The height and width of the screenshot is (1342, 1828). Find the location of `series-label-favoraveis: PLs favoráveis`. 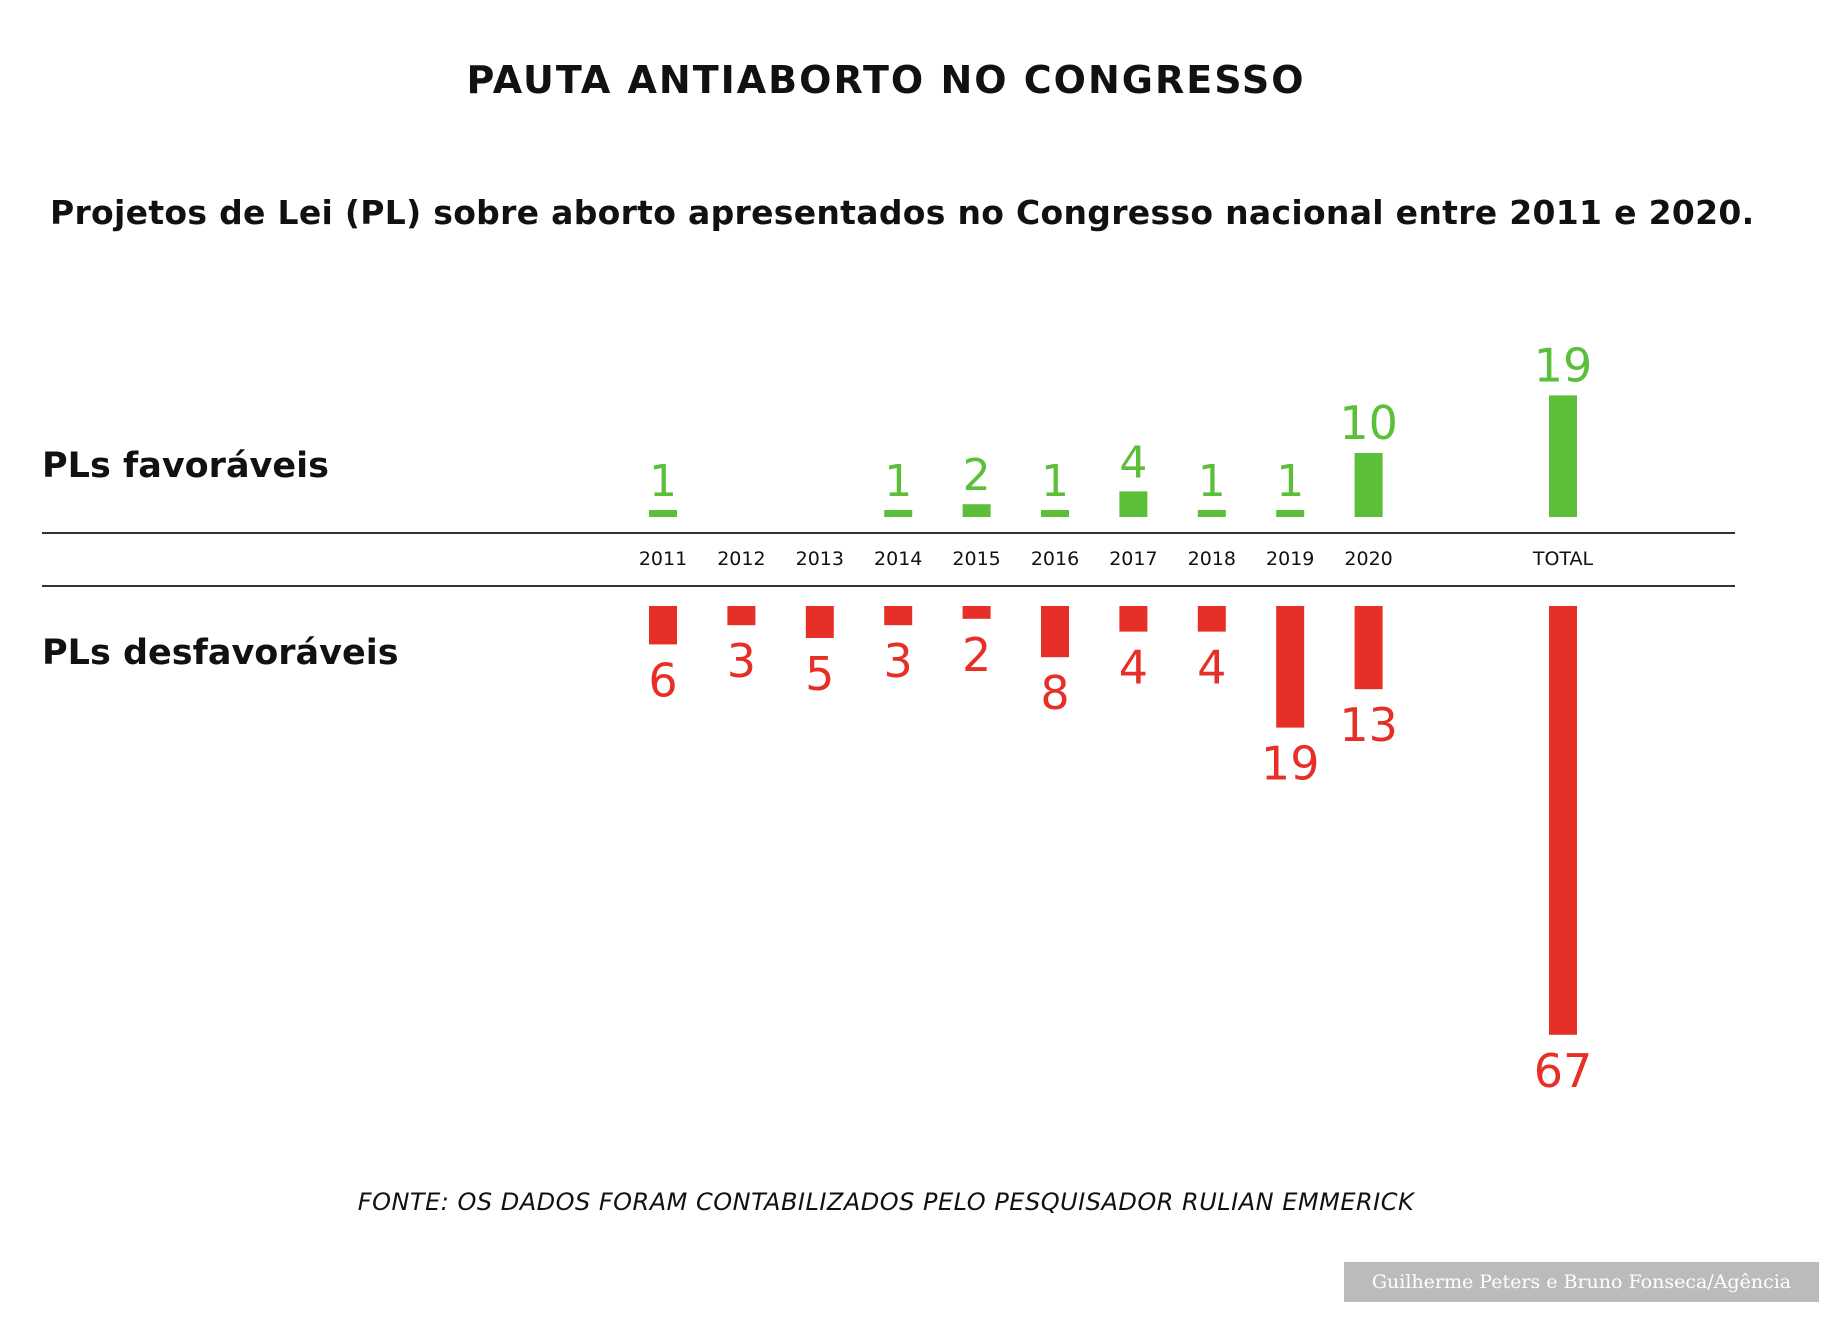

series-label-favoraveis: PLs favoráveis is located at coordinates (185, 466).